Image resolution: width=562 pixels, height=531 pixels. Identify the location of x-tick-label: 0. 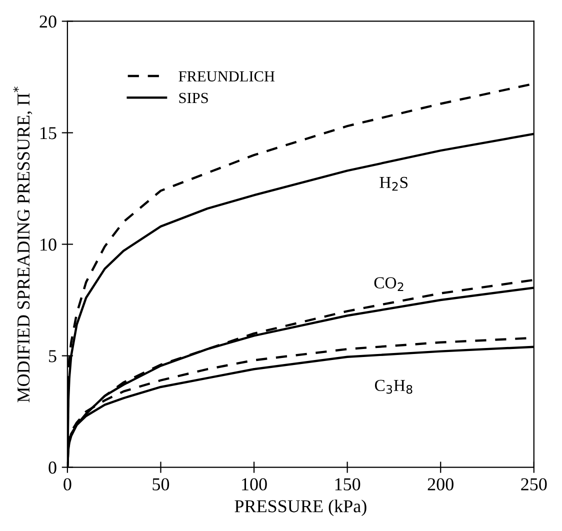
(68, 484).